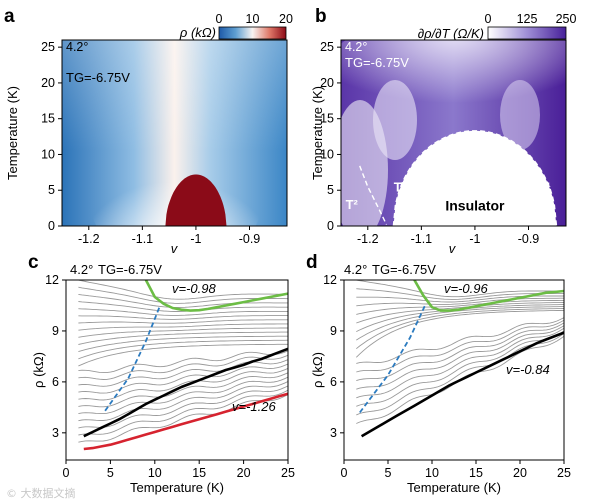  What do you see at coordinates (488, 19) in the screenshot?
I see `colorbar-b-tick-0: 0` at bounding box center [488, 19].